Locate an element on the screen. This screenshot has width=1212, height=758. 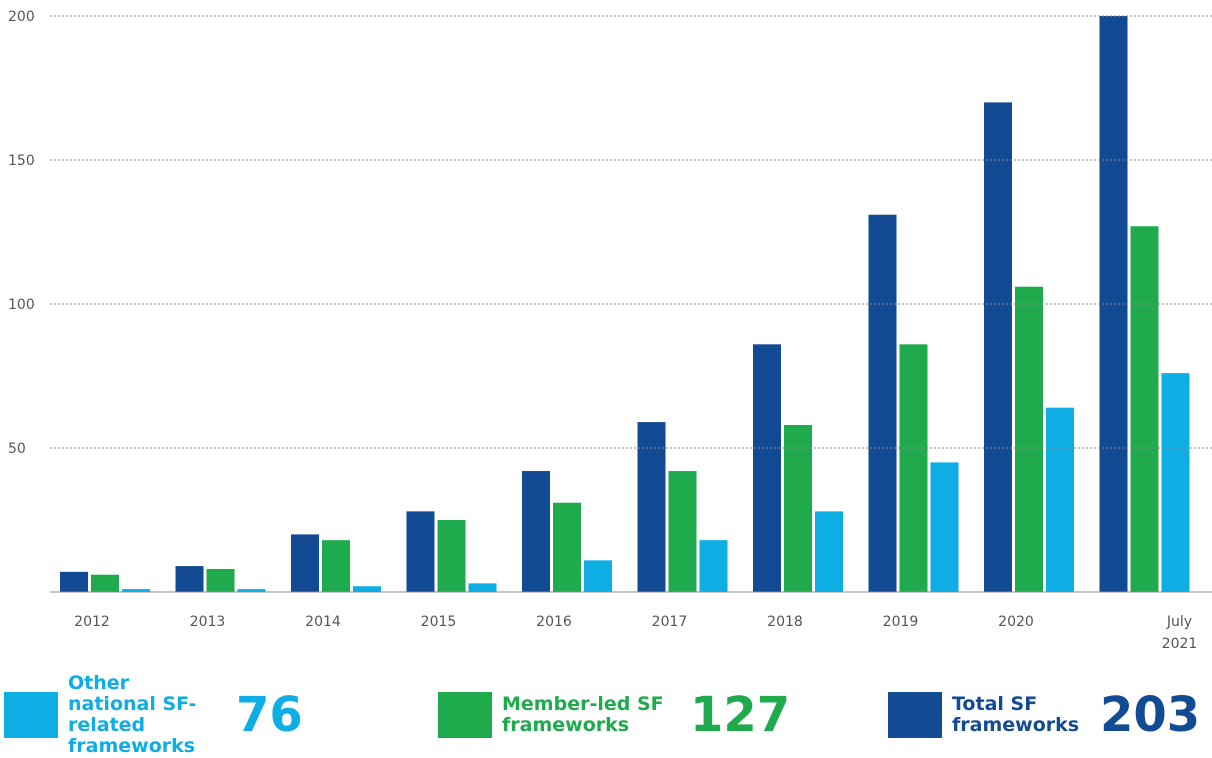
legend-label: Other national SF-related frameworks is located at coordinates (132, 714).